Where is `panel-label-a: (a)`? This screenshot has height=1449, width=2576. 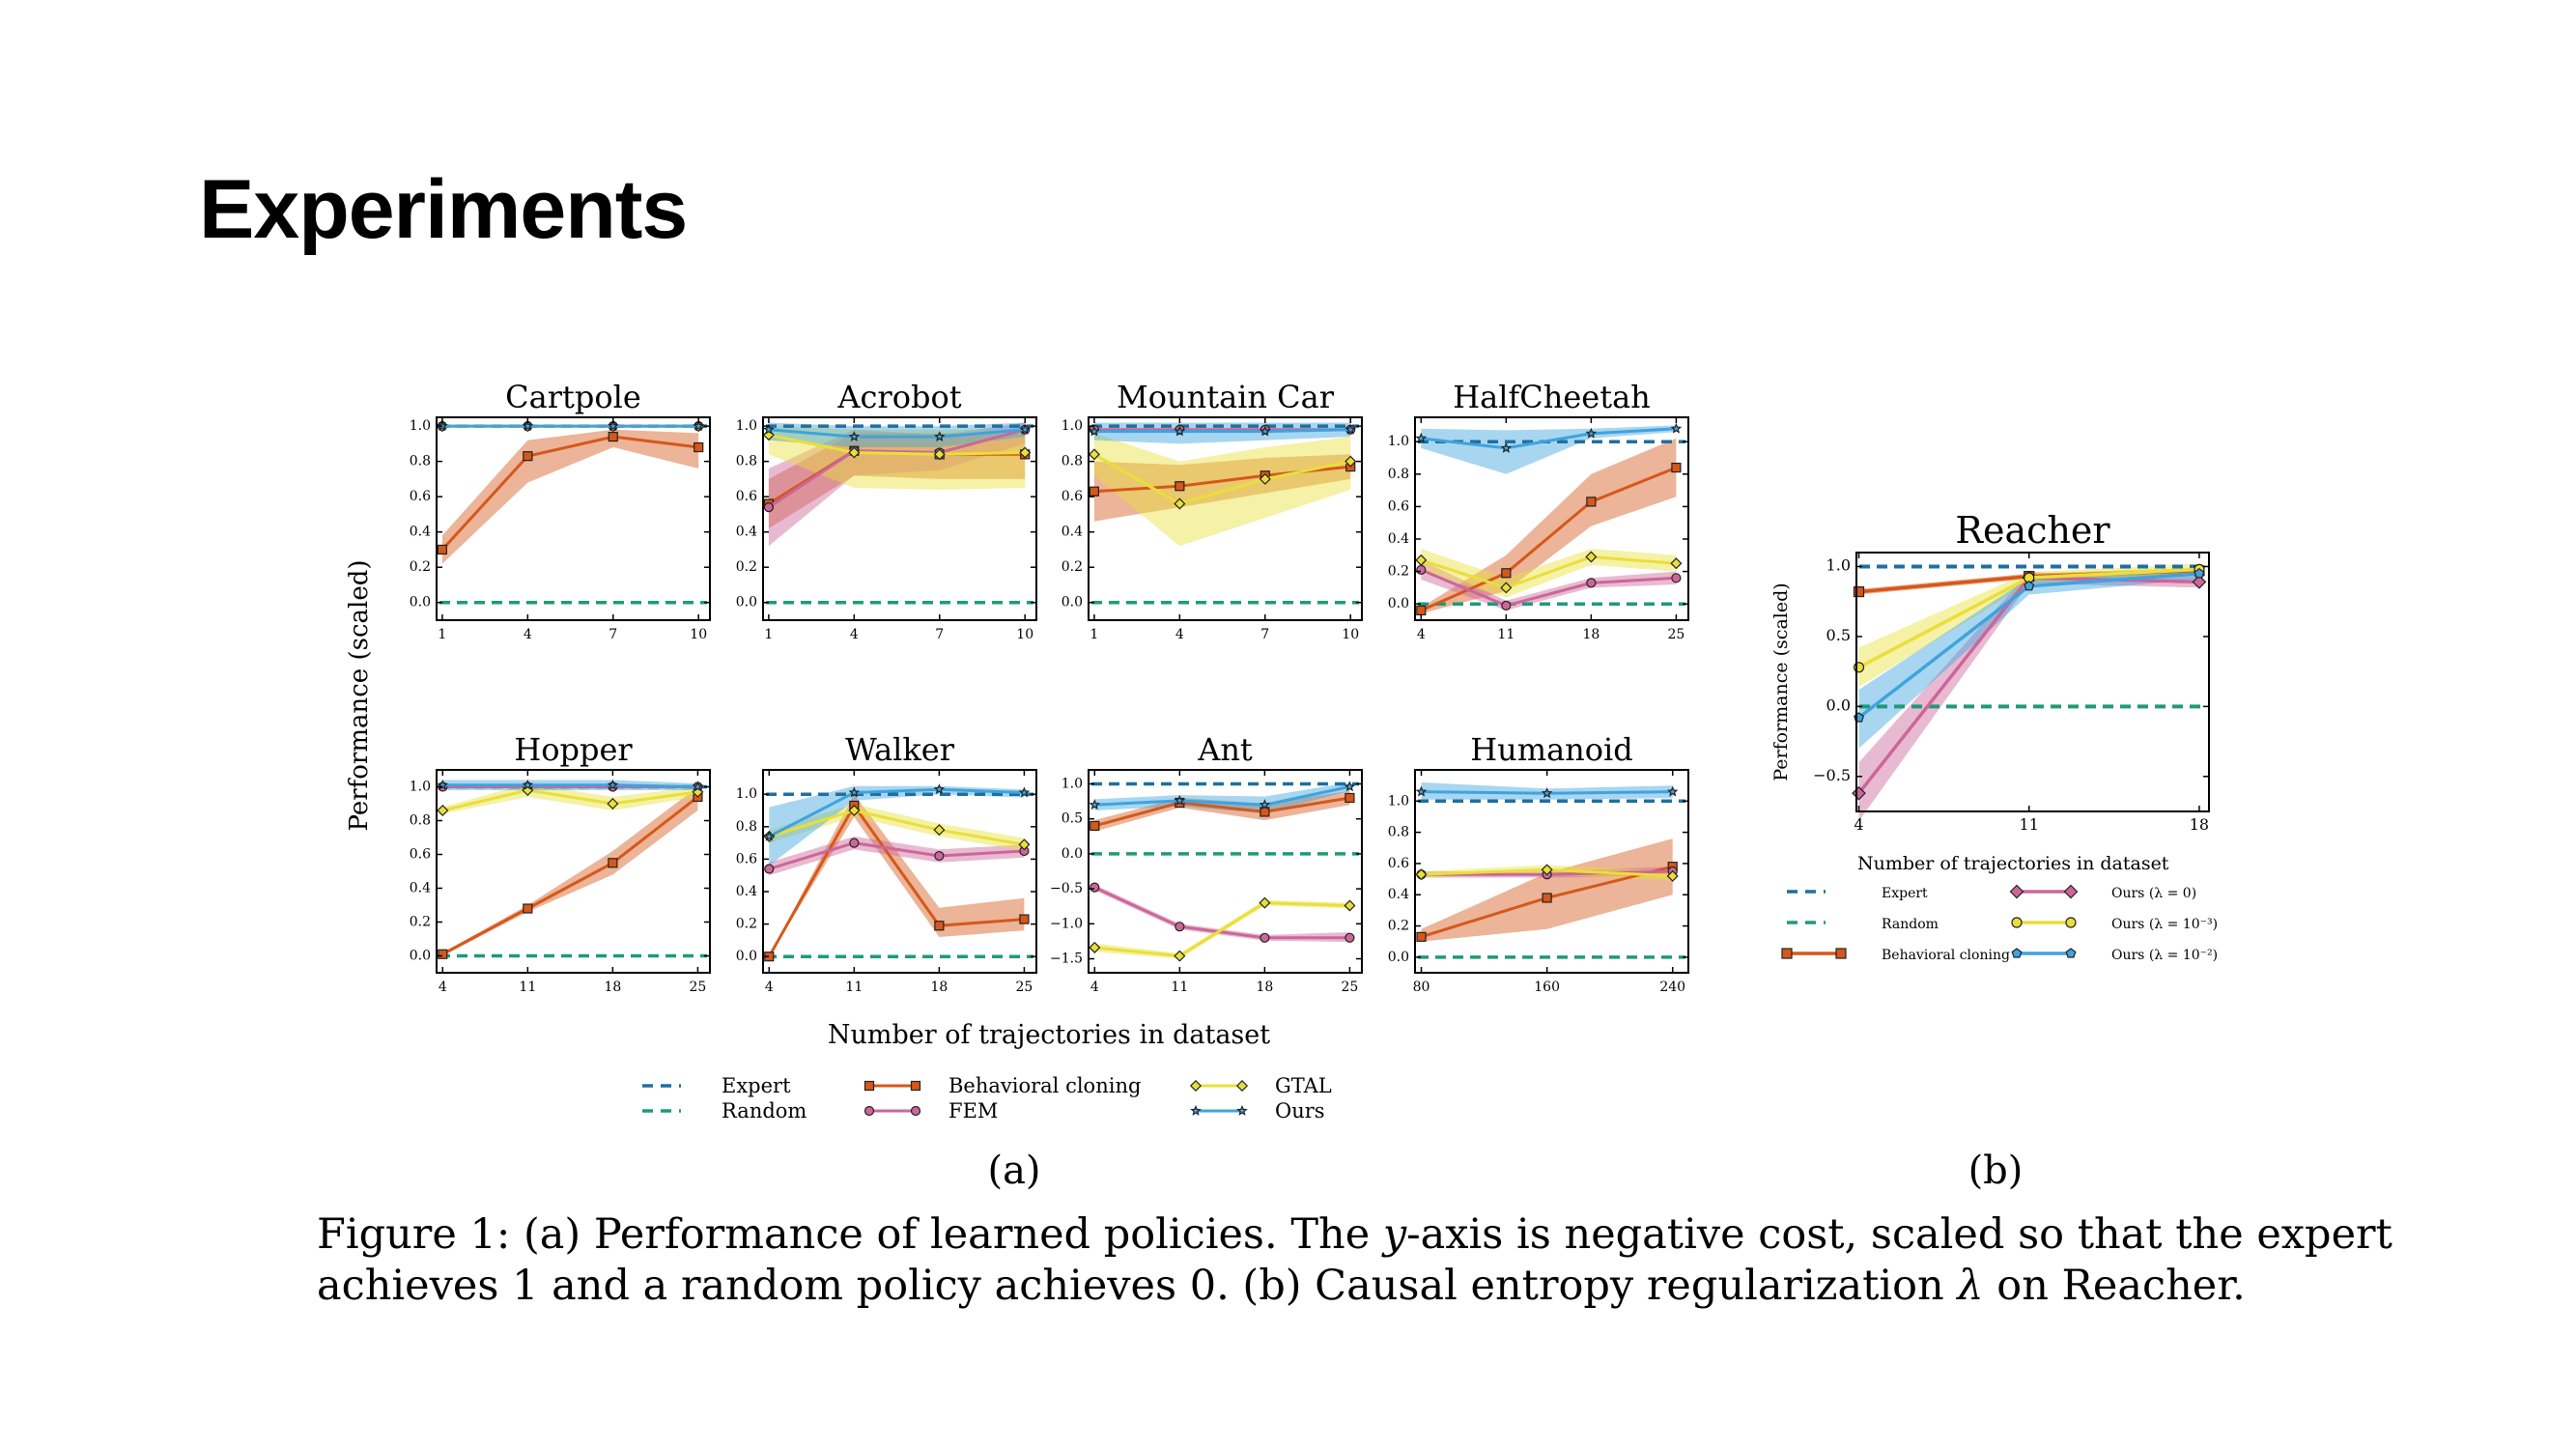
panel-label-a: (a) is located at coordinates (1013, 1171).